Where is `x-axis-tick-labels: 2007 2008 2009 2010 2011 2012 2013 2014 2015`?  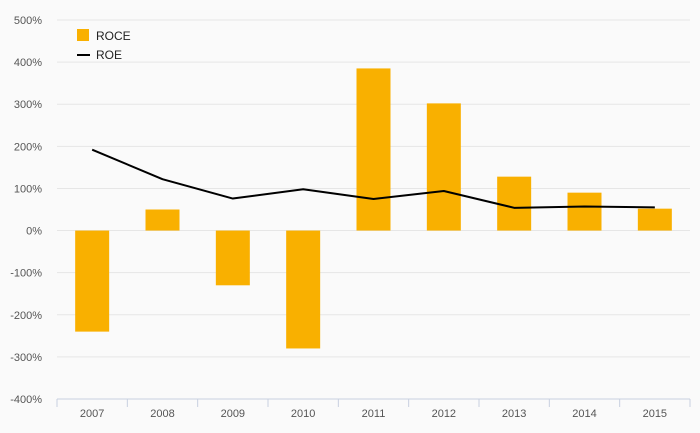 x-axis-tick-labels: 2007 2008 2009 2010 2011 2012 2013 2014 2015 is located at coordinates (373, 414).